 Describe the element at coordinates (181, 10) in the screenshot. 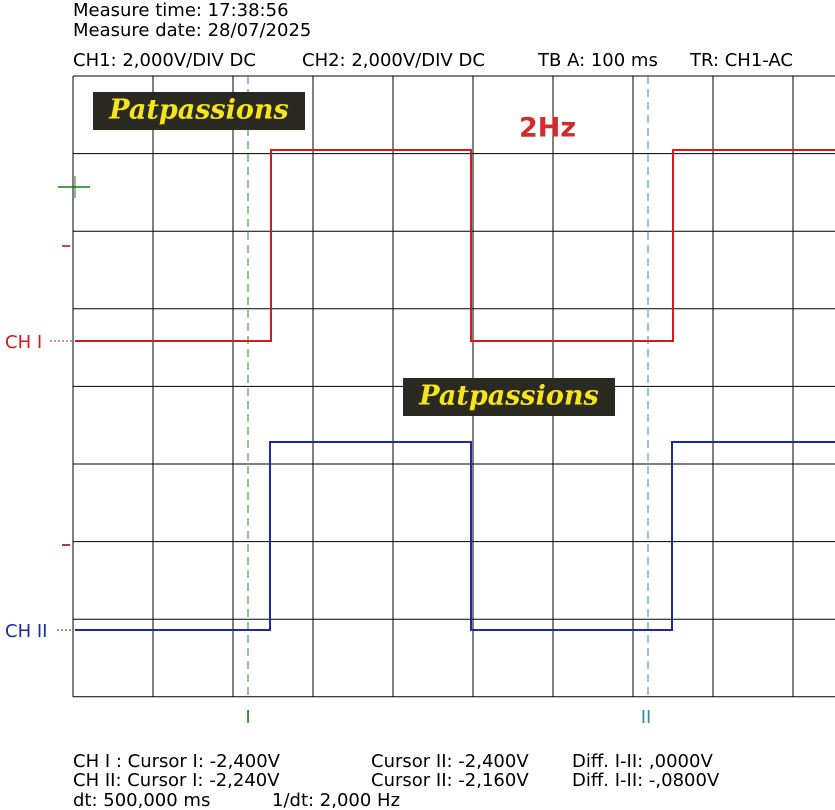

I see `measure-time: Measure time: 17:38:56` at that location.